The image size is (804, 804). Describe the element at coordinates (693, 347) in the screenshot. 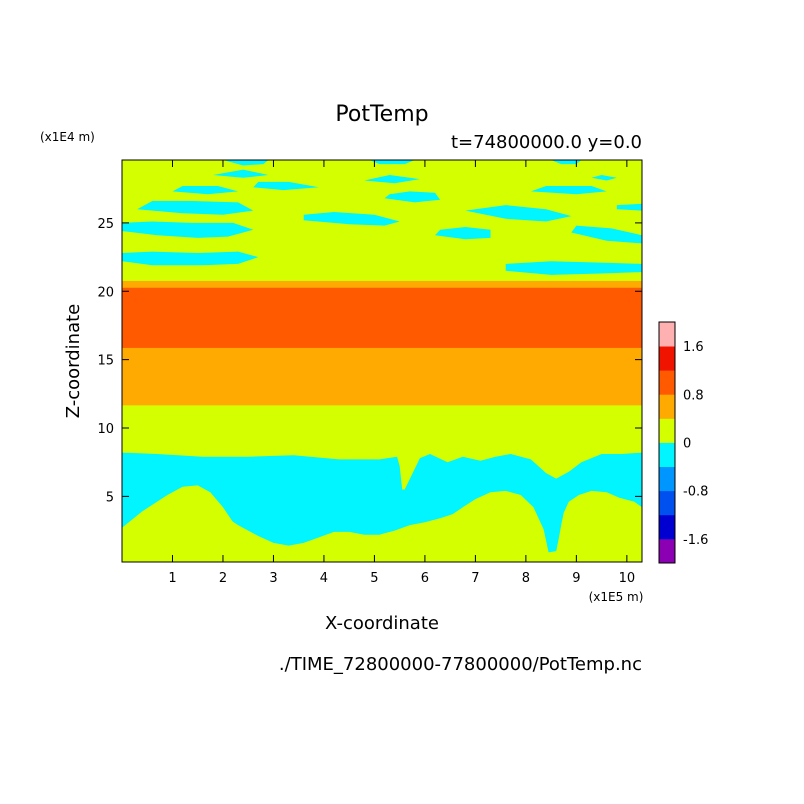

I see `colorbar-tick-label: 1.6` at that location.